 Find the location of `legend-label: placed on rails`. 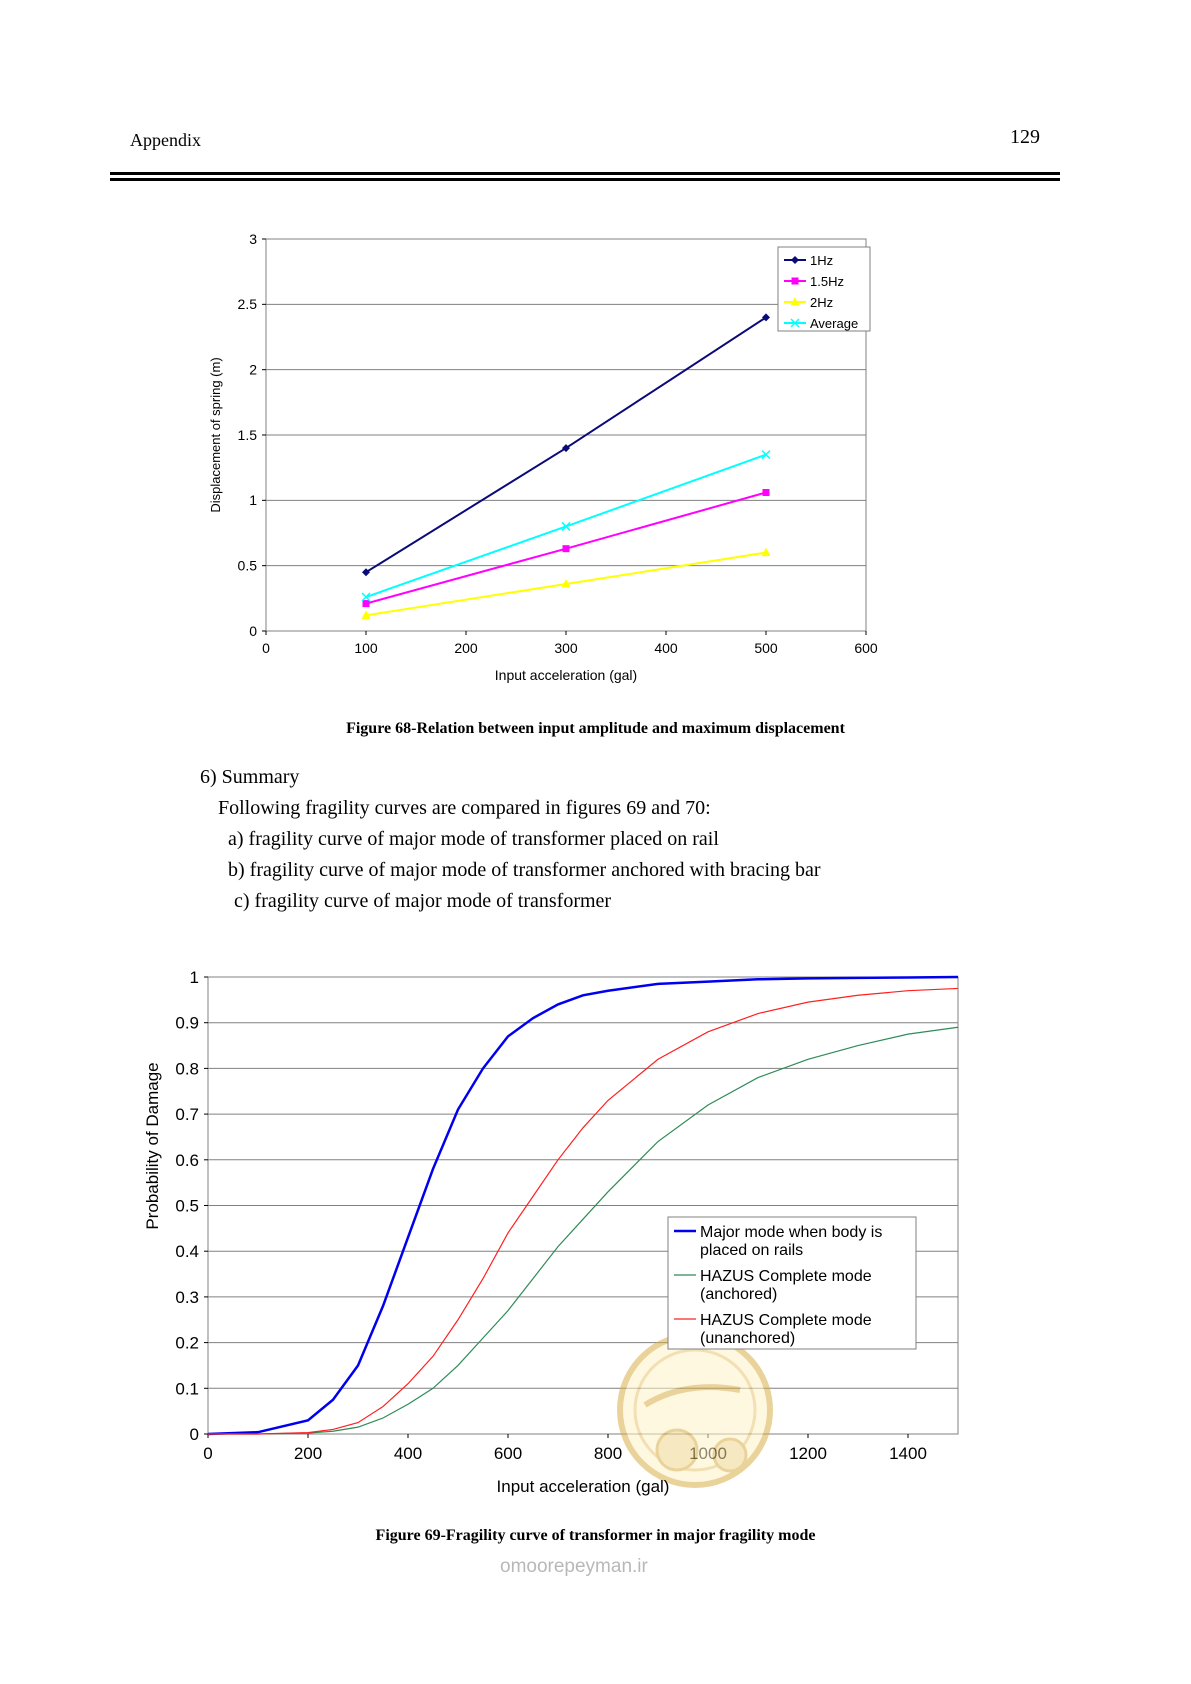

legend-label: placed on rails is located at coordinates (751, 1250).